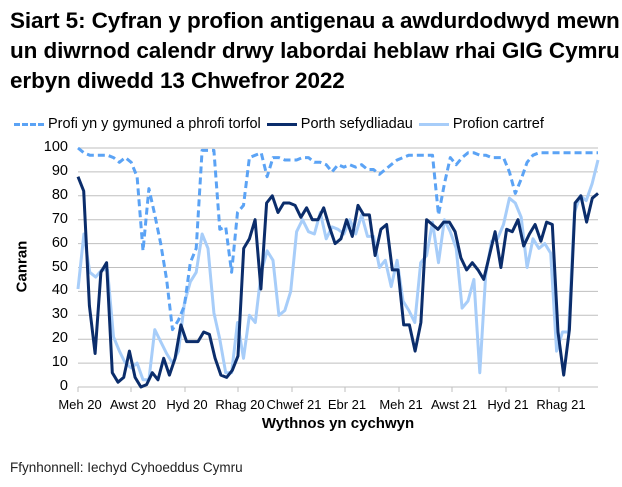  Describe the element at coordinates (59, 290) in the screenshot. I see `y-tick-label: 40` at that location.